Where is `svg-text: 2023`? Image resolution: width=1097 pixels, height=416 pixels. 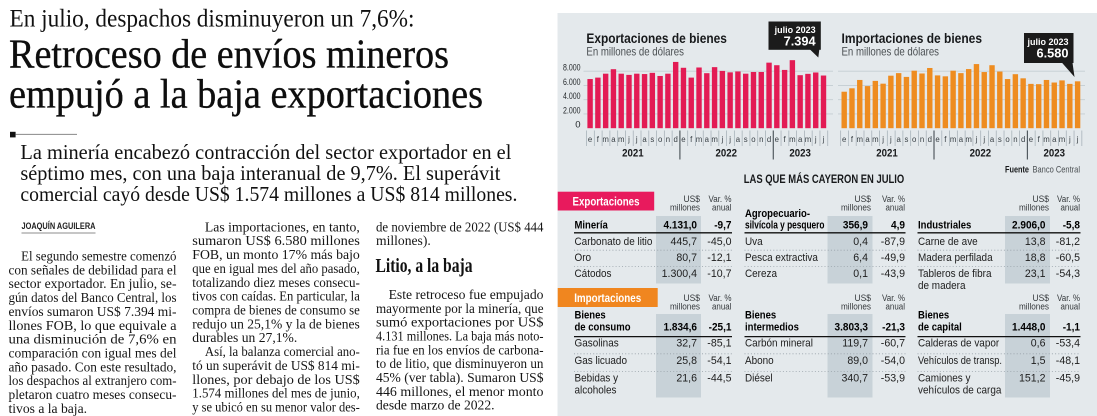 svg-text: 2023 is located at coordinates (800, 153).